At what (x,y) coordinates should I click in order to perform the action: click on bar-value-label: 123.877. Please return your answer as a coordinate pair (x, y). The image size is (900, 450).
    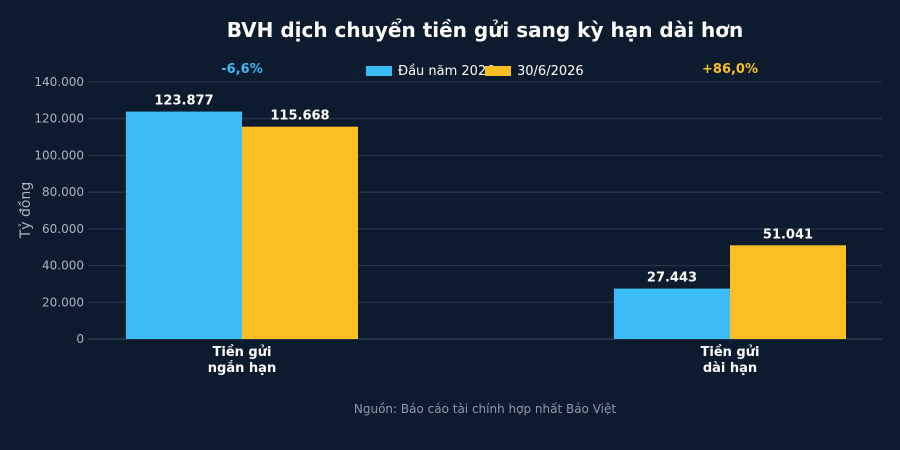
    Looking at the image, I should click on (183, 101).